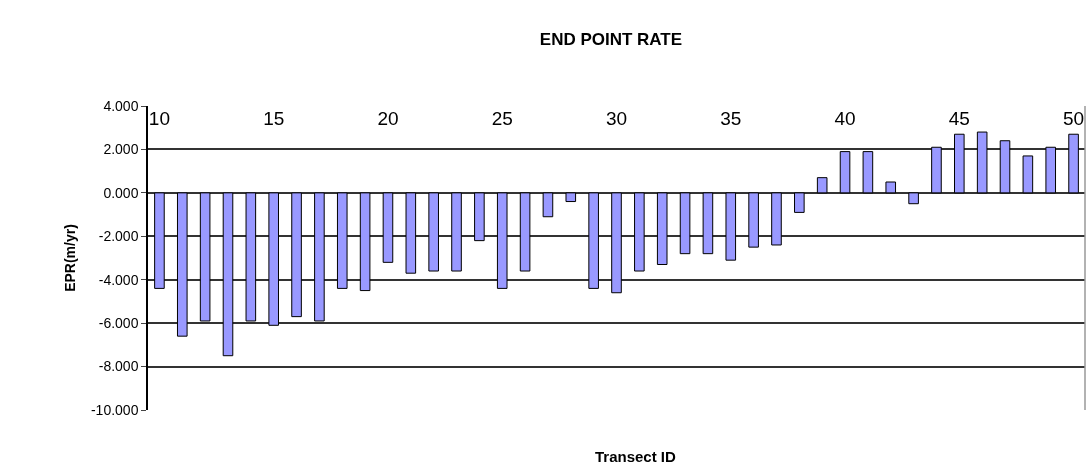 Image resolution: width=1091 pixels, height=475 pixels. What do you see at coordinates (731, 119) in the screenshot?
I see `x-tick-label: 35` at bounding box center [731, 119].